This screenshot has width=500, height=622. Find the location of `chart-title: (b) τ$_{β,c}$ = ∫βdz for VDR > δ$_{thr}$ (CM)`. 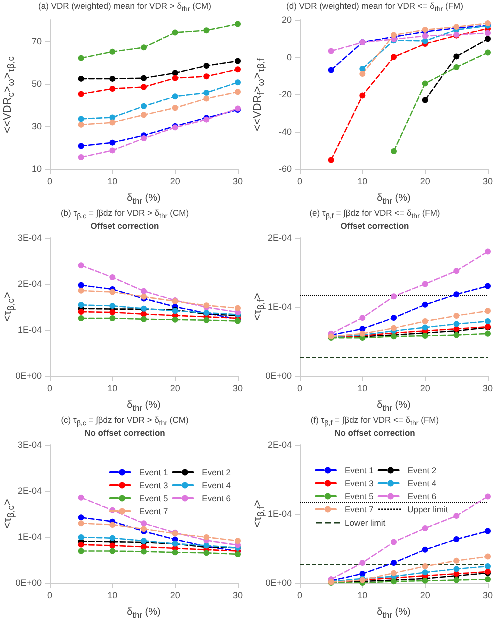

chart-title: (b) τ$_{β,c}$ = ∫βdz for VDR > δ$_{thr}$ (CM) is located at coordinates (125, 214).